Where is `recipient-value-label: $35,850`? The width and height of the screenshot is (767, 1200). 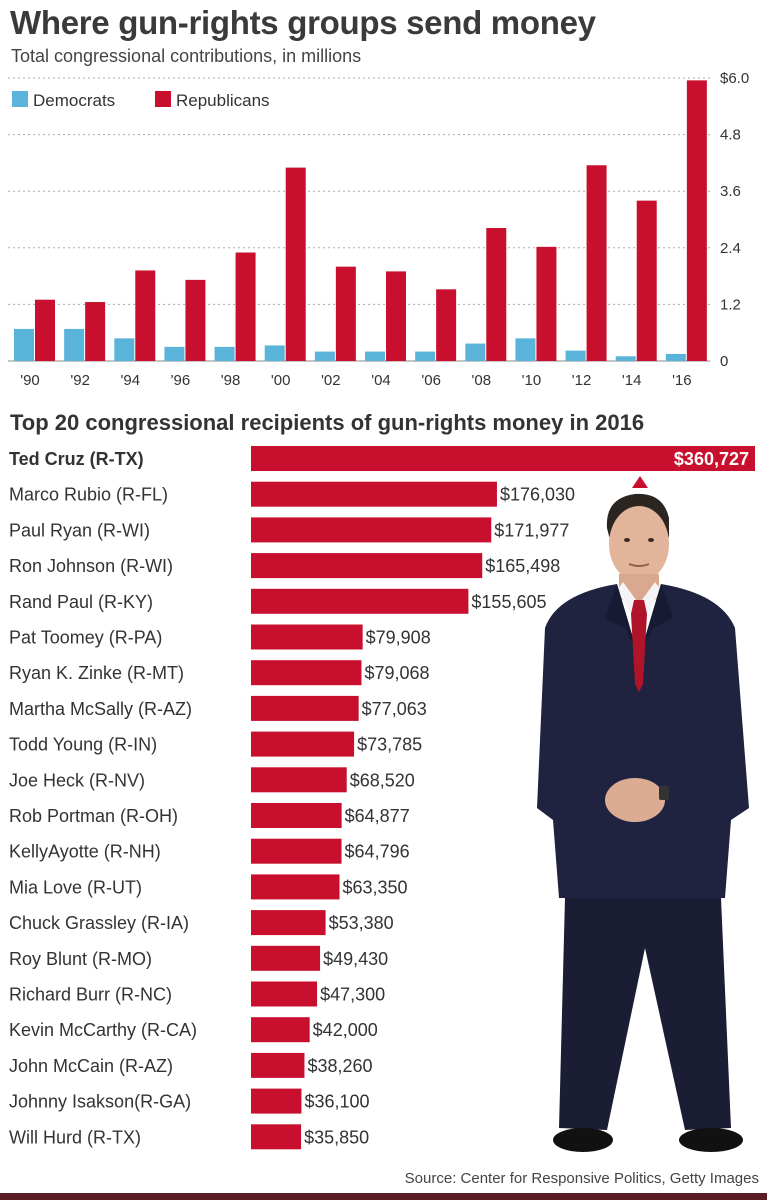
recipient-value-label: $35,850 is located at coordinates (336, 1137).